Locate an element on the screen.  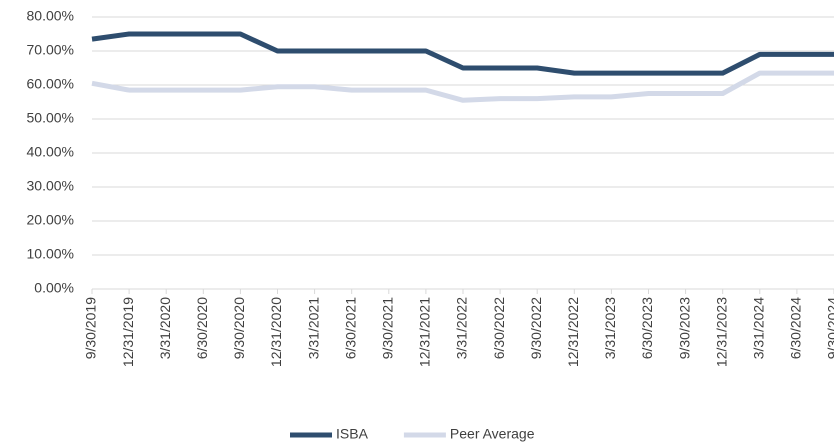
y-tick-label: 70.00% is located at coordinates (50, 50).